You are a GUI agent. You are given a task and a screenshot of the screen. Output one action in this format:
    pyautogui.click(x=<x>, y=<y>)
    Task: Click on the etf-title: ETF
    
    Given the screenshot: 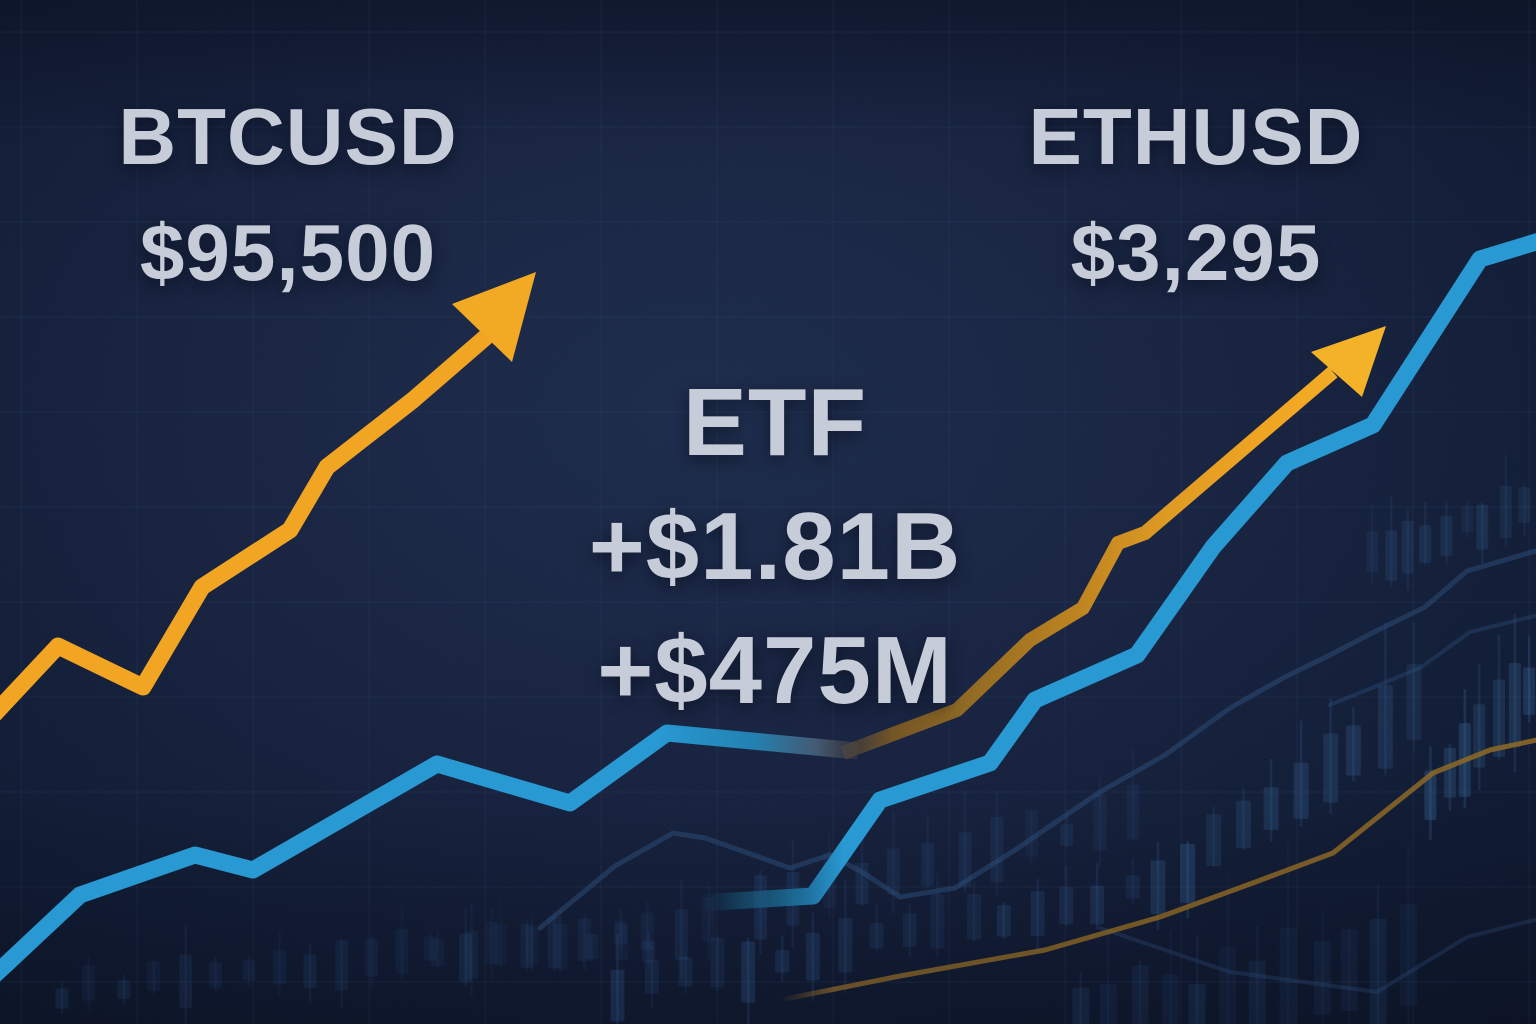 What is the action you would take?
    pyautogui.click(x=775, y=422)
    